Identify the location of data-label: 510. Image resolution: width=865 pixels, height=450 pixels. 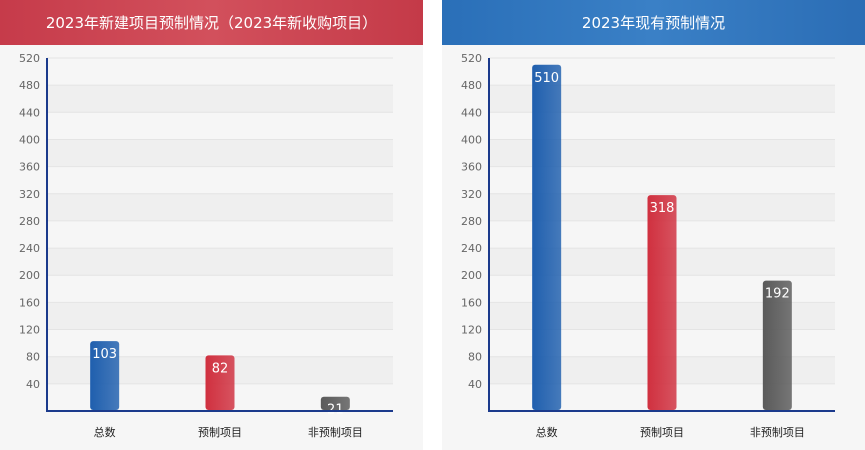
(546, 78).